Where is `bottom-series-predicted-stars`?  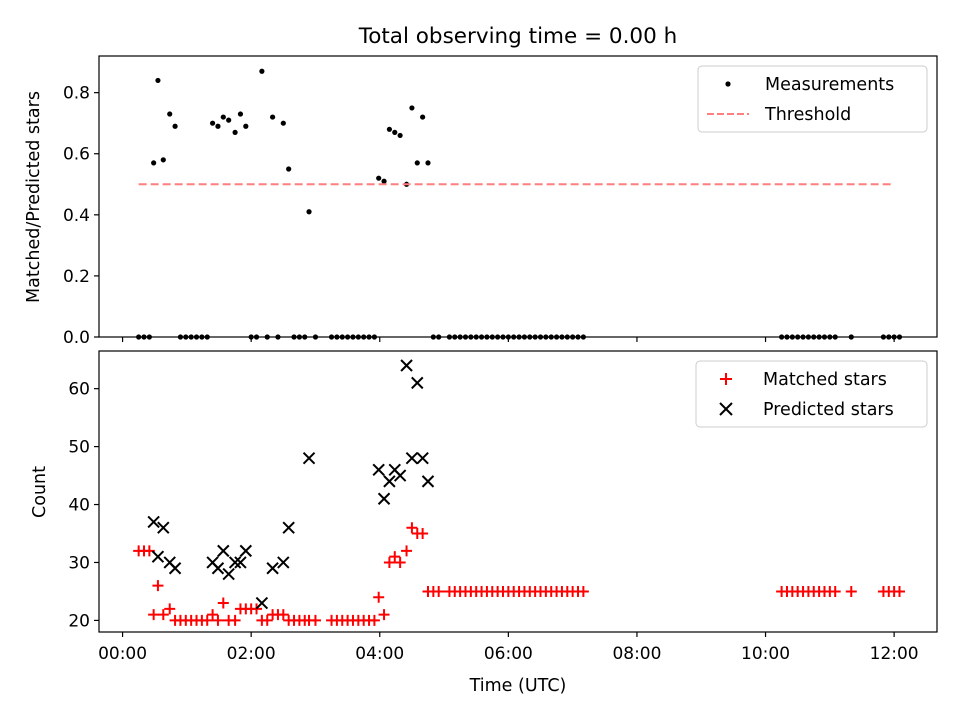 bottom-series-predicted-stars is located at coordinates (291, 484).